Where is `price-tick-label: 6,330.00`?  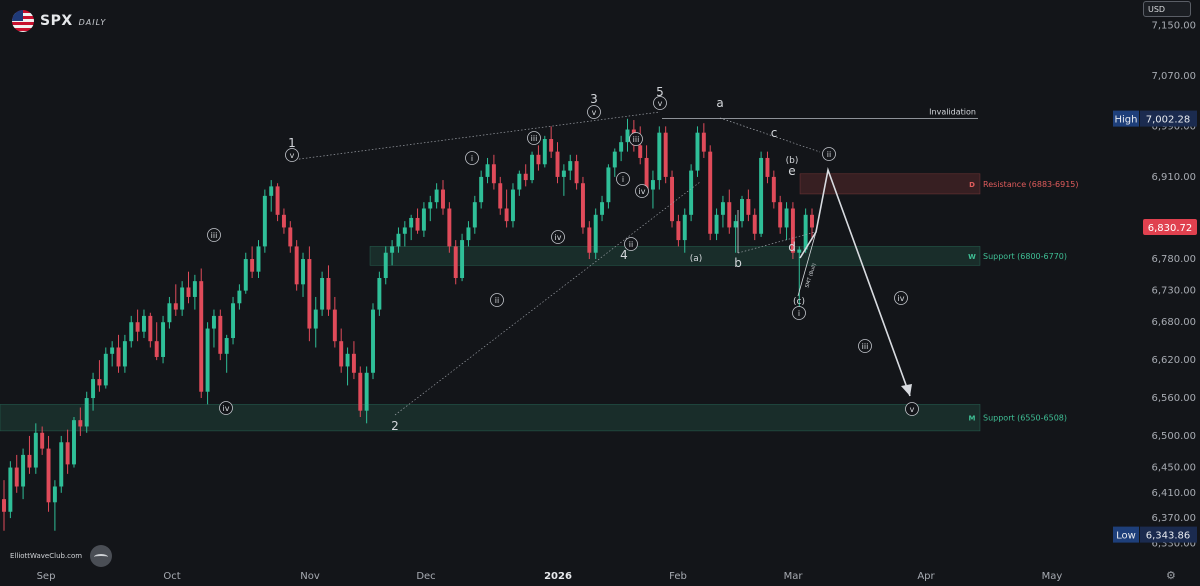
price-tick-label: 6,330.00 is located at coordinates (1173, 543).